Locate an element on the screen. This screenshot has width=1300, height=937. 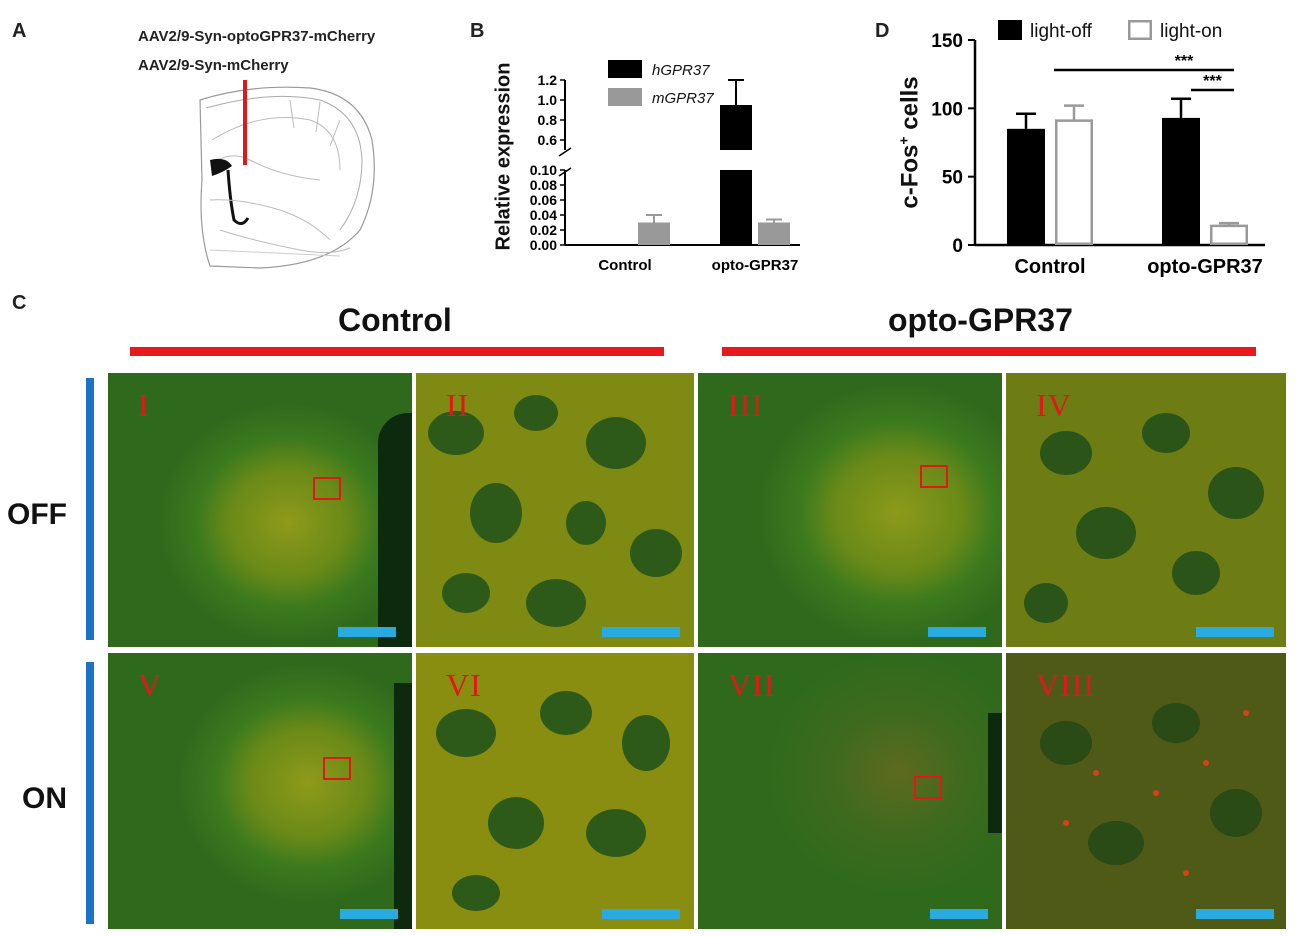
numeral-3: III is located at coordinates (745, 405).